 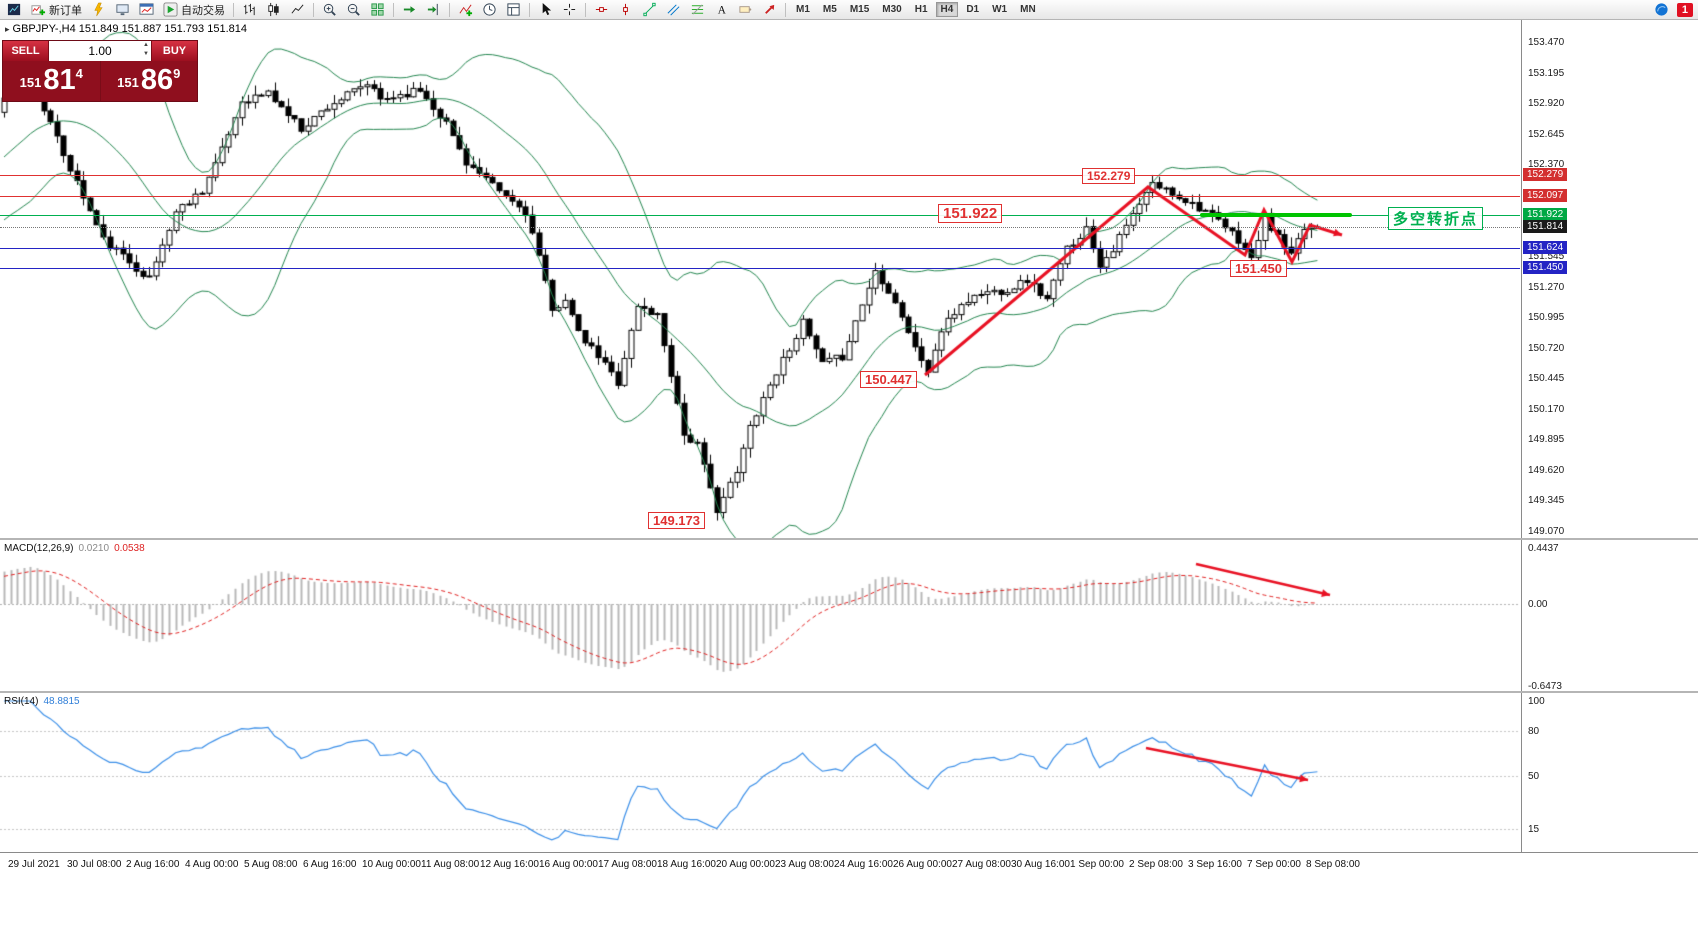 I want to click on tile-windows-icon, so click(x=377, y=10).